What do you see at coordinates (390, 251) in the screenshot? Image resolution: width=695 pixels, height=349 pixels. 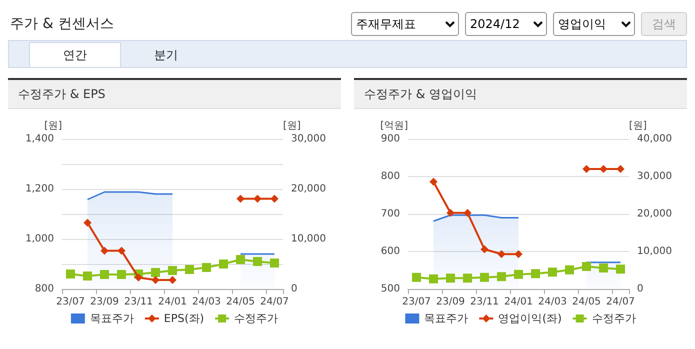 I see `y-tick-label: 600` at bounding box center [390, 251].